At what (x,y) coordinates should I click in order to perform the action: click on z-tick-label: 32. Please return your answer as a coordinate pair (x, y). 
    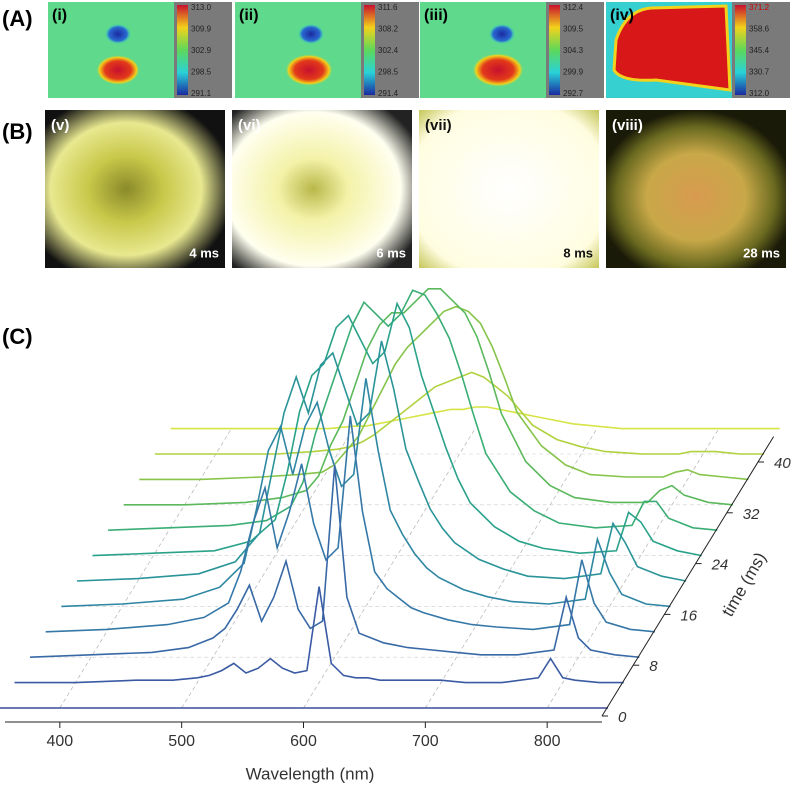
    Looking at the image, I should click on (751, 514).